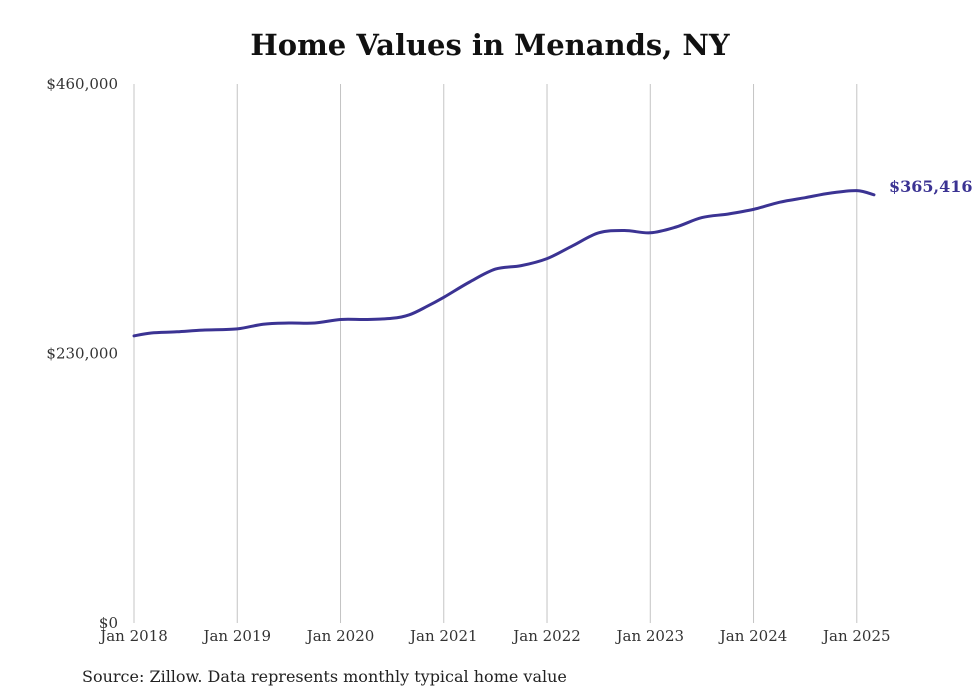 This screenshot has width=980, height=699. What do you see at coordinates (490, 45) in the screenshot?
I see `chart-title: Home Values in Menands, NY` at bounding box center [490, 45].